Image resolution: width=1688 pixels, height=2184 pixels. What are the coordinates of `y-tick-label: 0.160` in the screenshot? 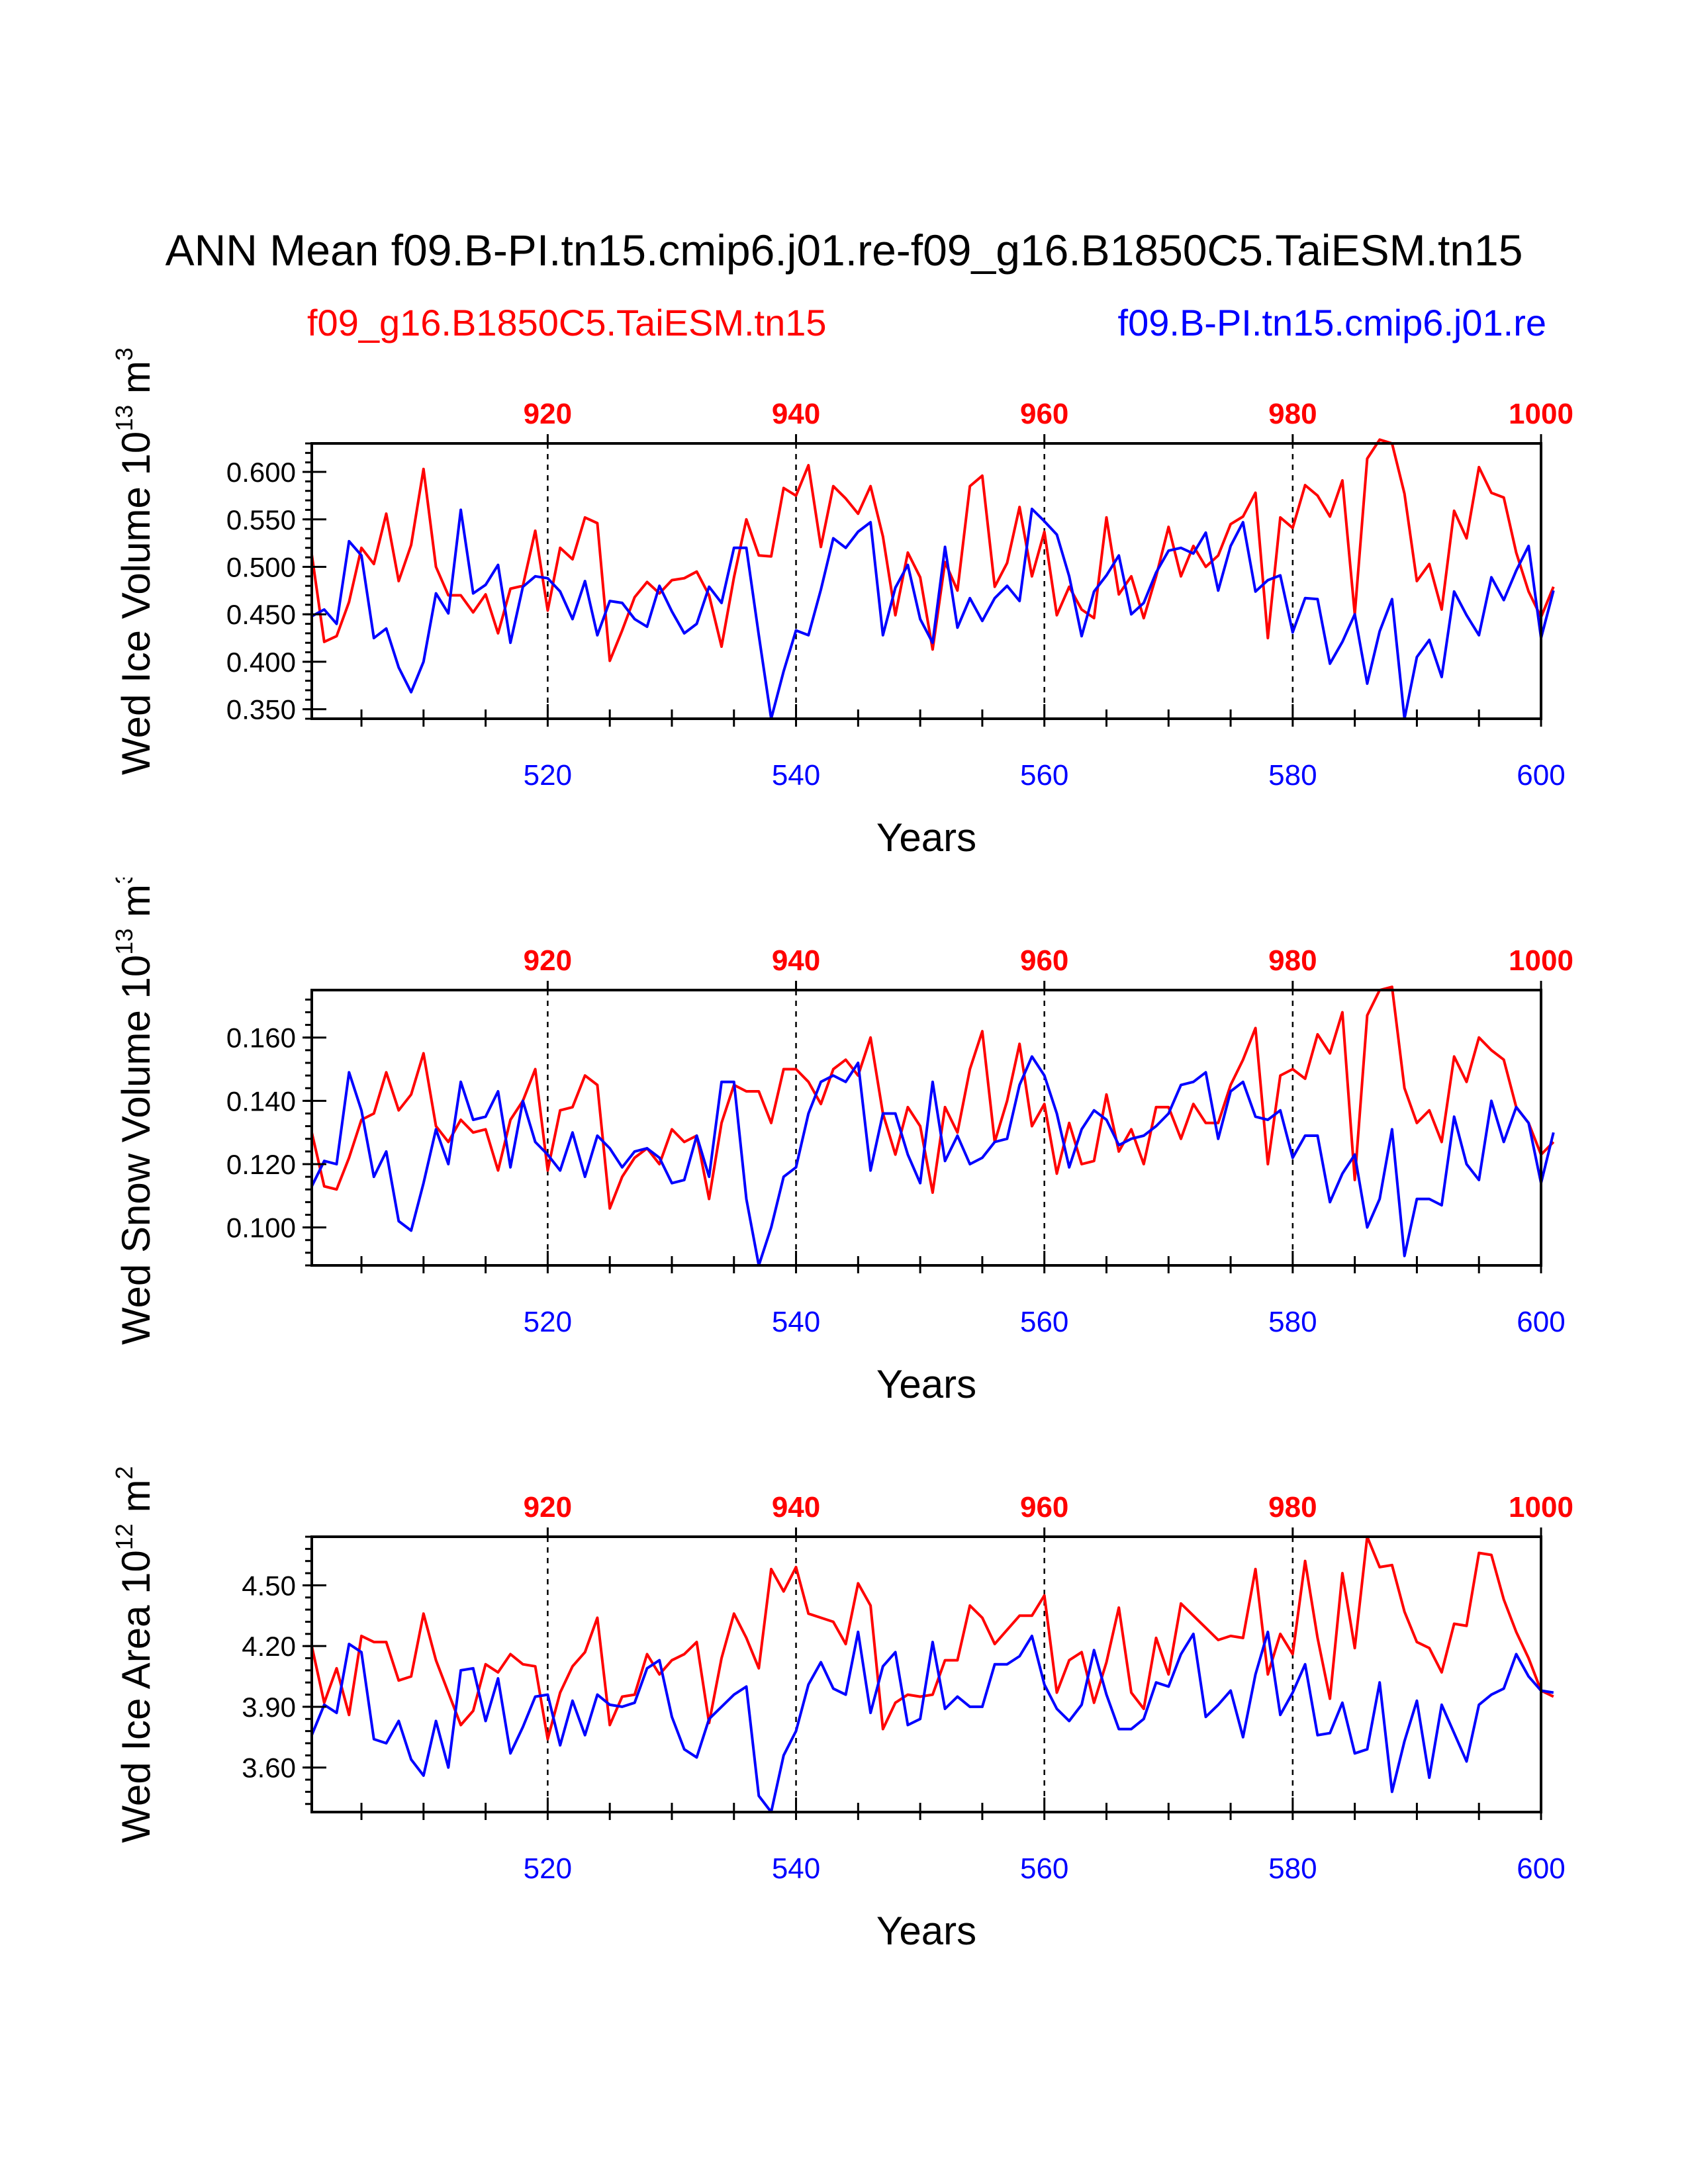 It's located at (261, 1038).